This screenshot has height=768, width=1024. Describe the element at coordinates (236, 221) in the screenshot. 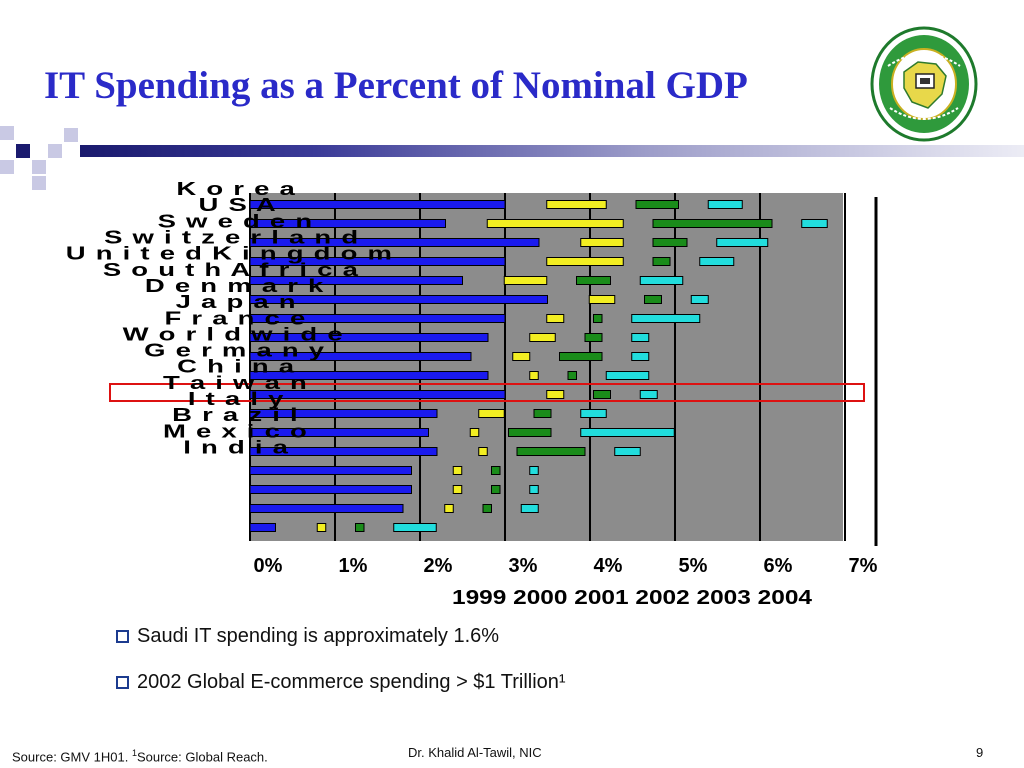

I see `category-label: S w e d e n` at that location.